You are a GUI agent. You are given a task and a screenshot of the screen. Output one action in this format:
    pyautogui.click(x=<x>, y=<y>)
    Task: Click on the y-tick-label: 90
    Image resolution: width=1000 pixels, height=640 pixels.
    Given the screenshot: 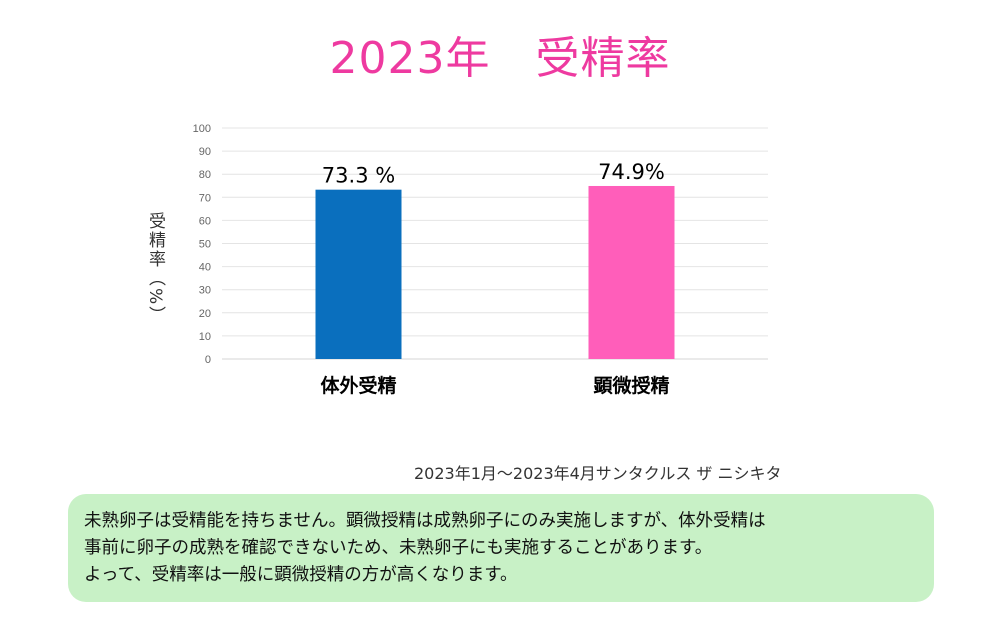 What is the action you would take?
    pyautogui.click(x=205, y=152)
    